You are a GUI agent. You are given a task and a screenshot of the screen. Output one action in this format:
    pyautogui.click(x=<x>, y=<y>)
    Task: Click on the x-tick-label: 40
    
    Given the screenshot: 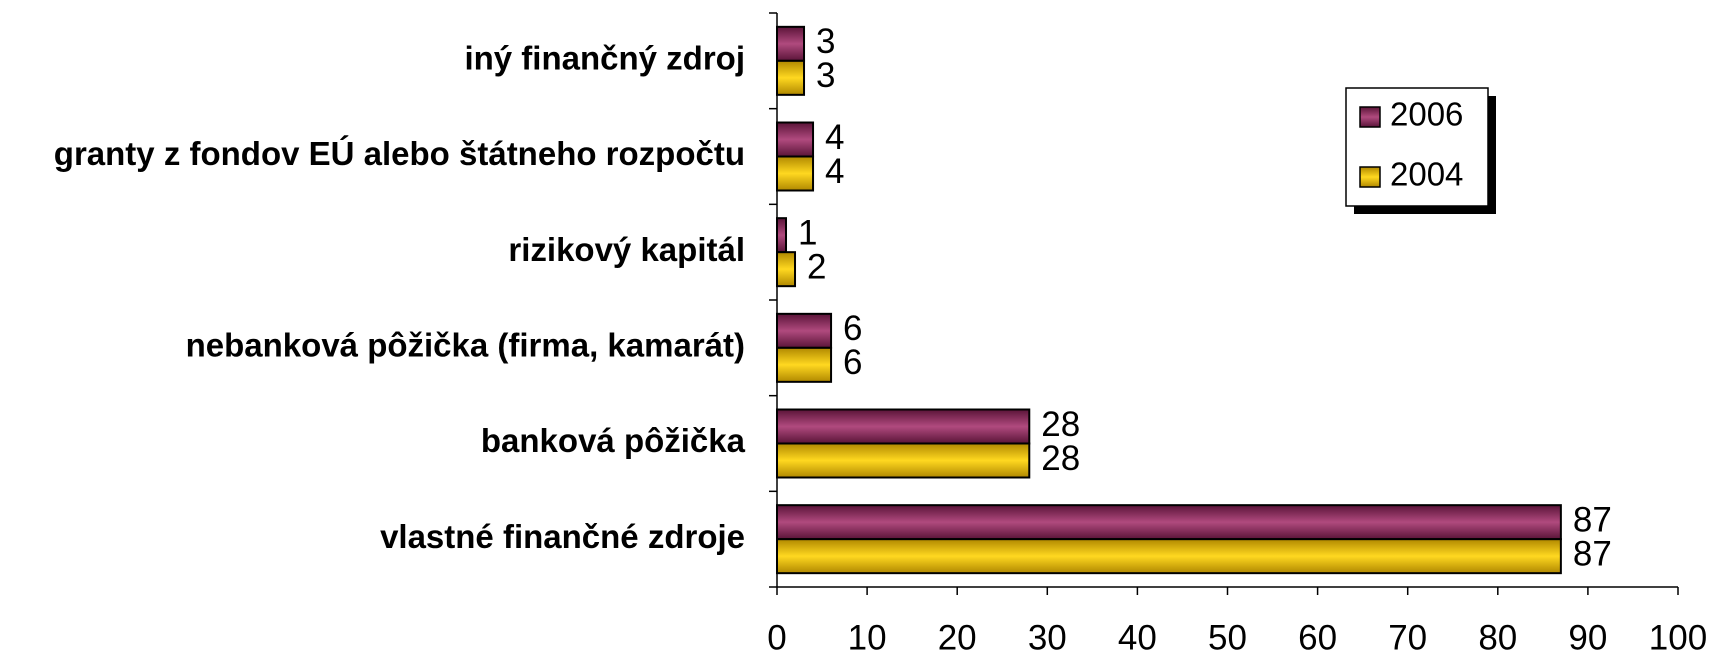 What is the action you would take?
    pyautogui.click(x=1137, y=637)
    